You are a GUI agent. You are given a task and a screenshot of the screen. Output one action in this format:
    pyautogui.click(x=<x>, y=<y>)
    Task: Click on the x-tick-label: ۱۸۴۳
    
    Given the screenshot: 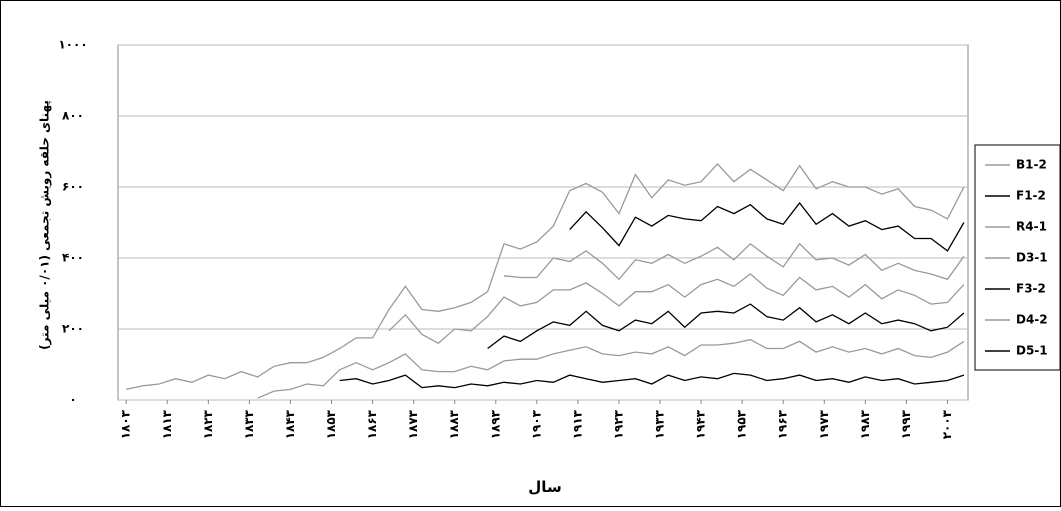 What is the action you would take?
    pyautogui.click(x=290, y=424)
    